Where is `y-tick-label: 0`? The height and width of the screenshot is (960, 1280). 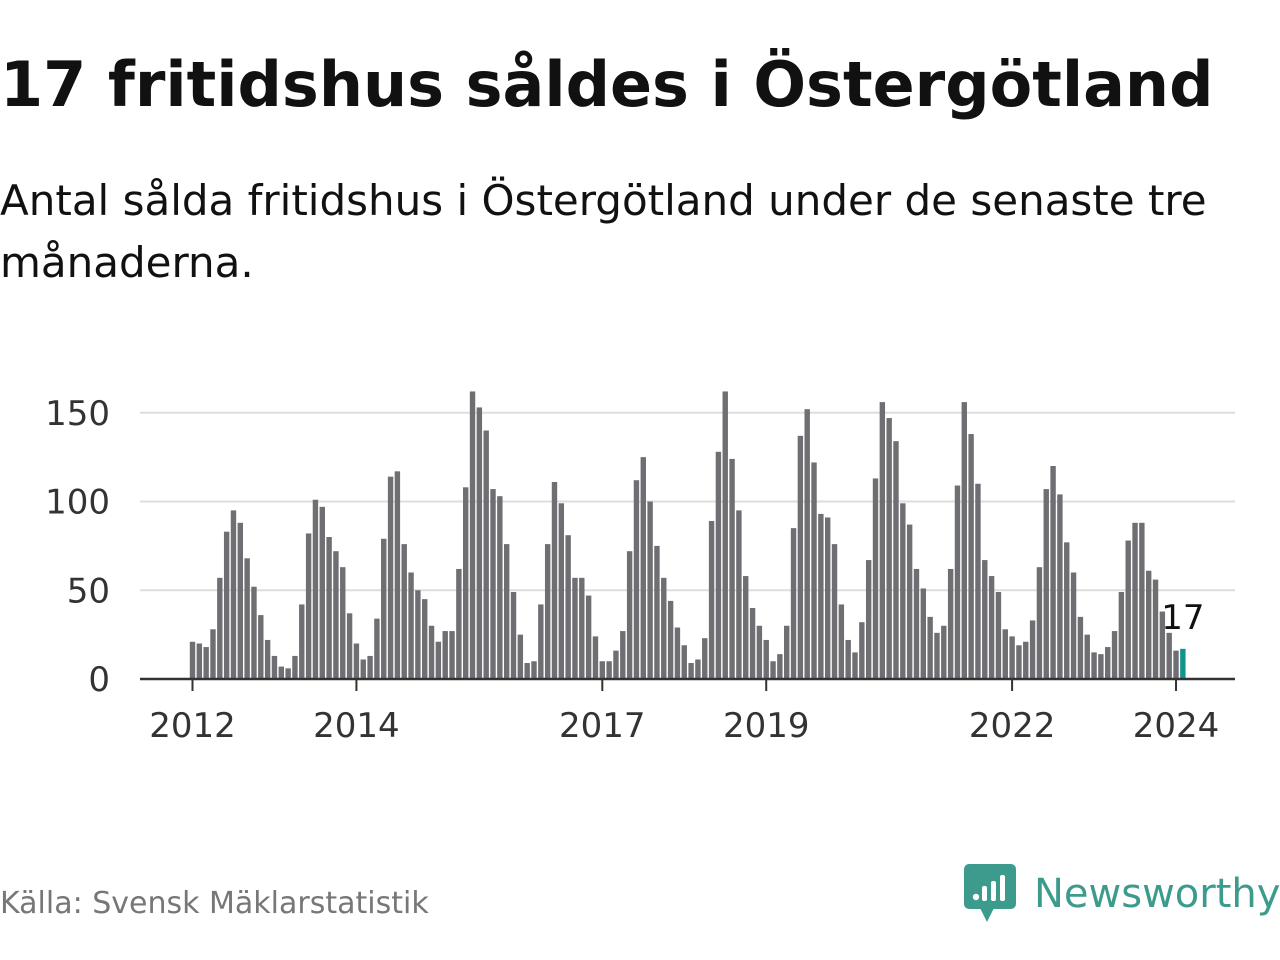 y-tick-label: 0 is located at coordinates (99, 680).